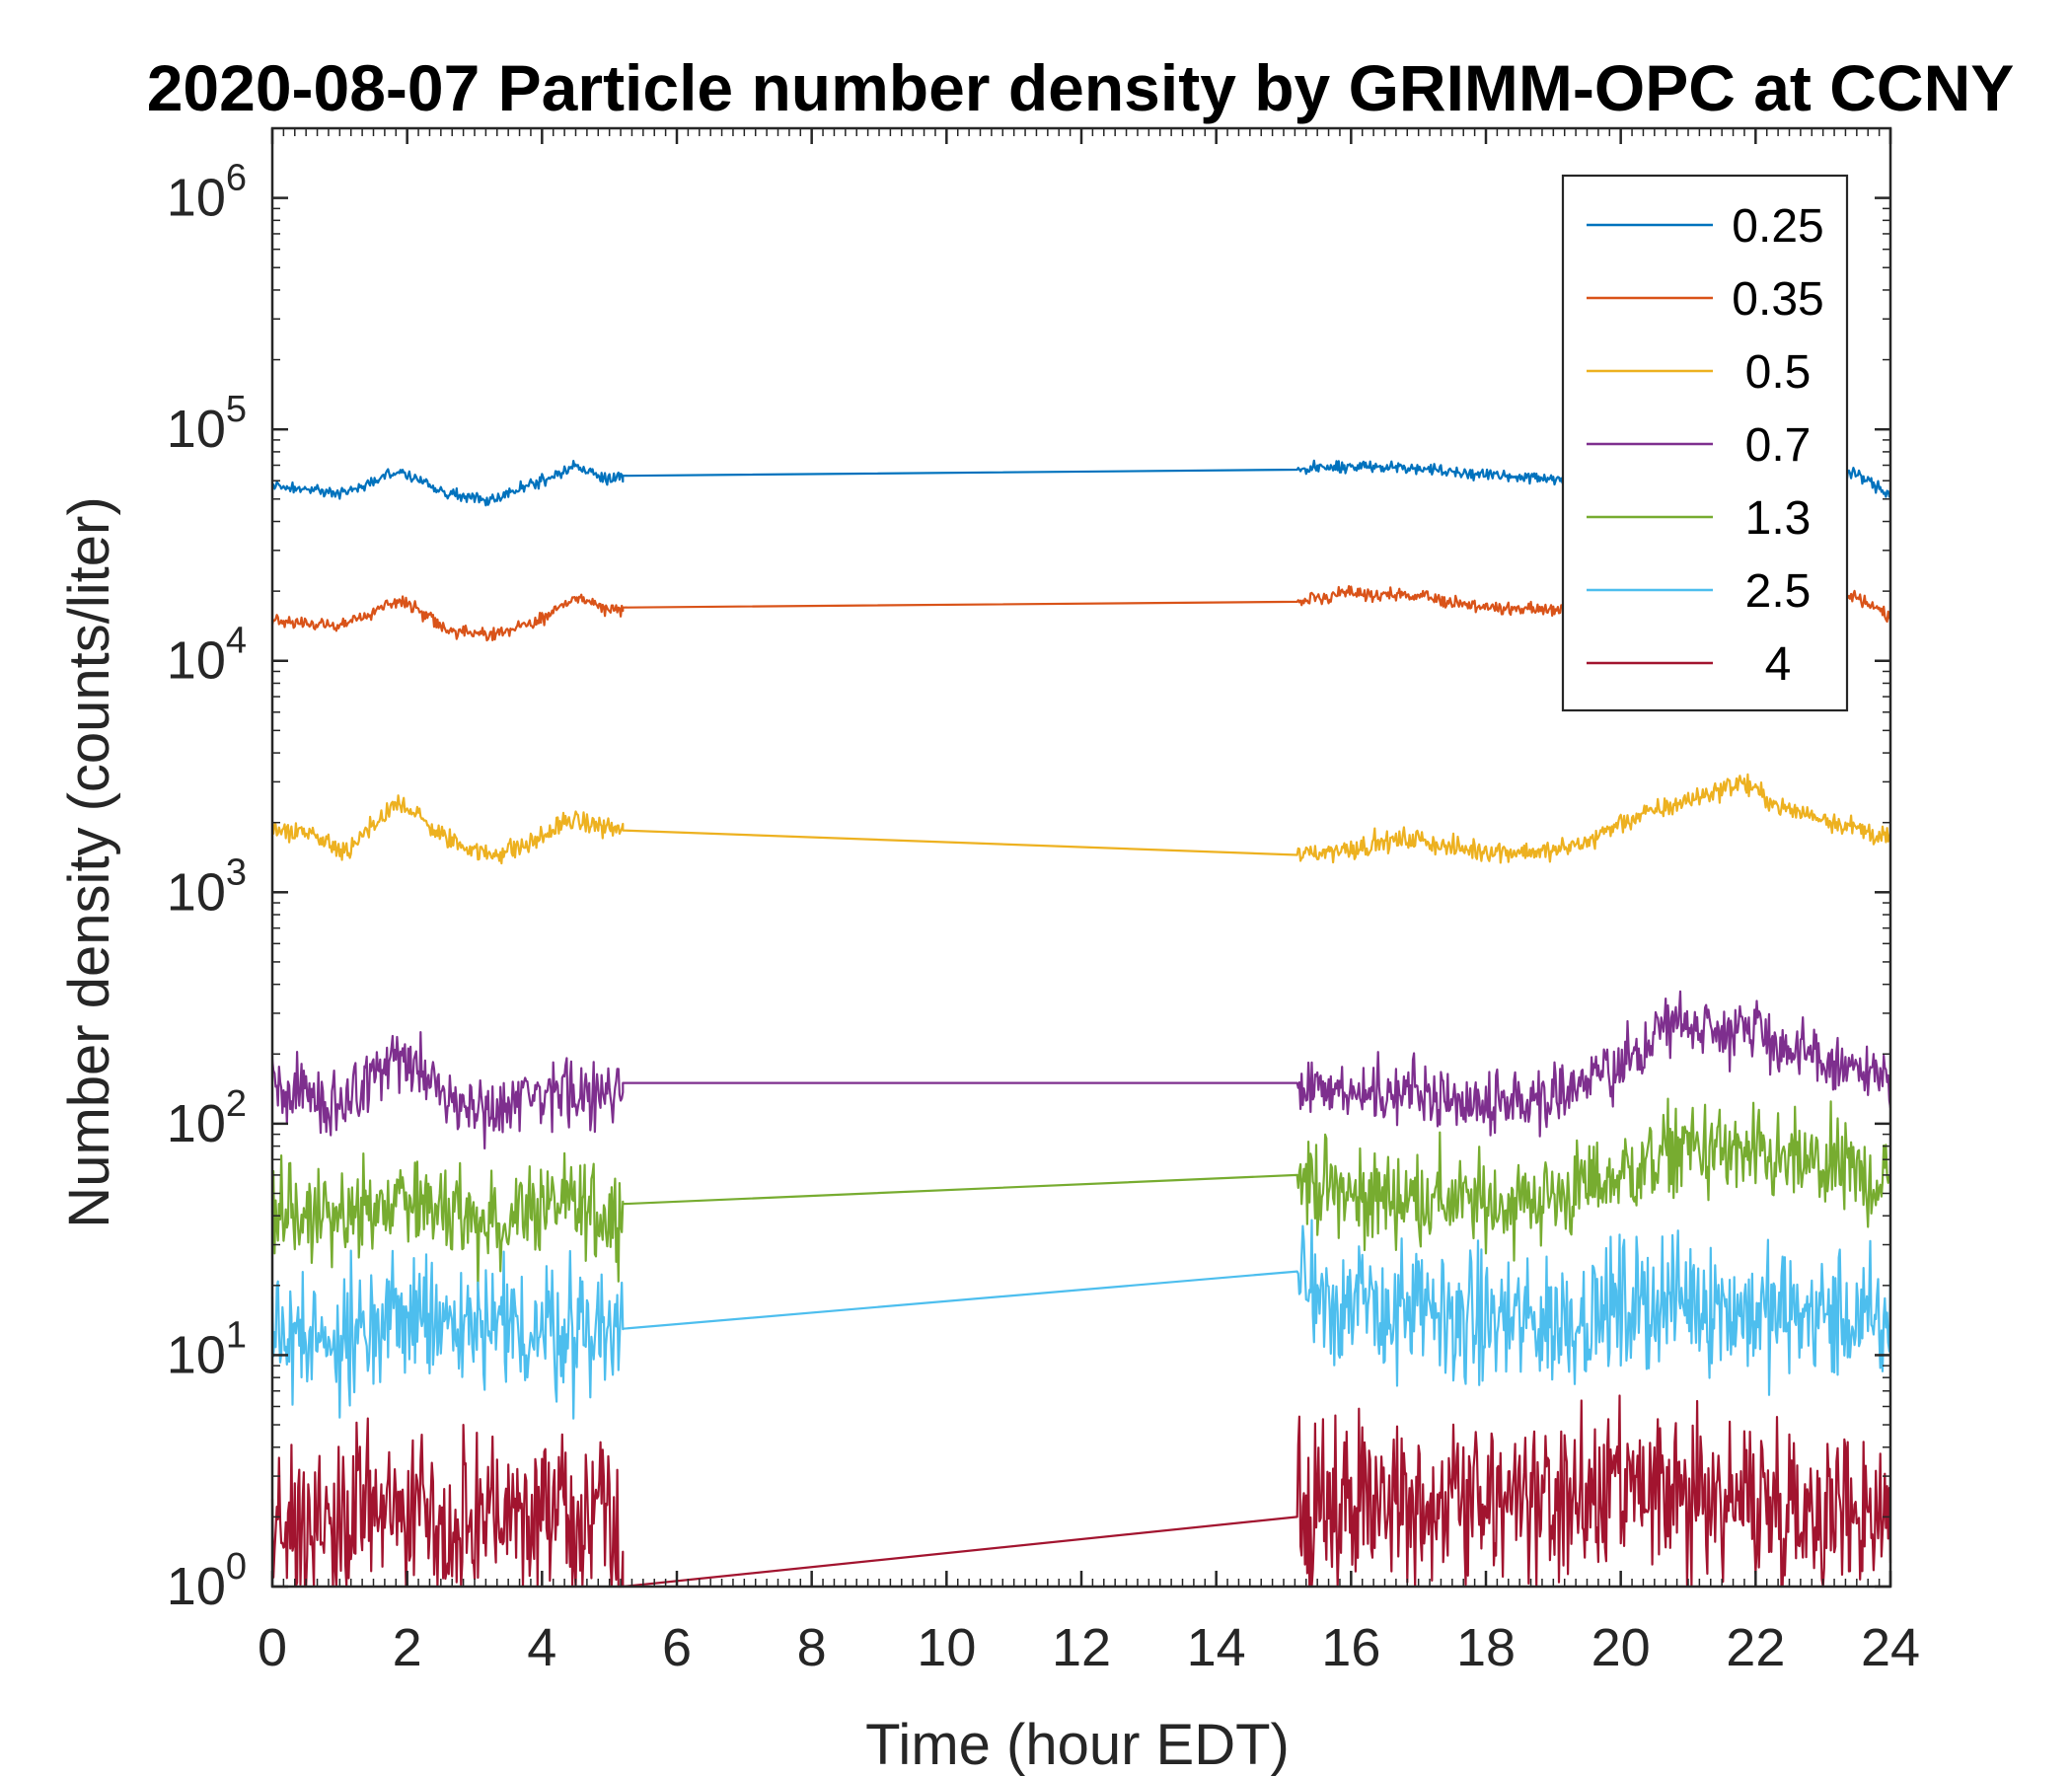  I want to click on x-tick-label: 8, so click(812, 1647).